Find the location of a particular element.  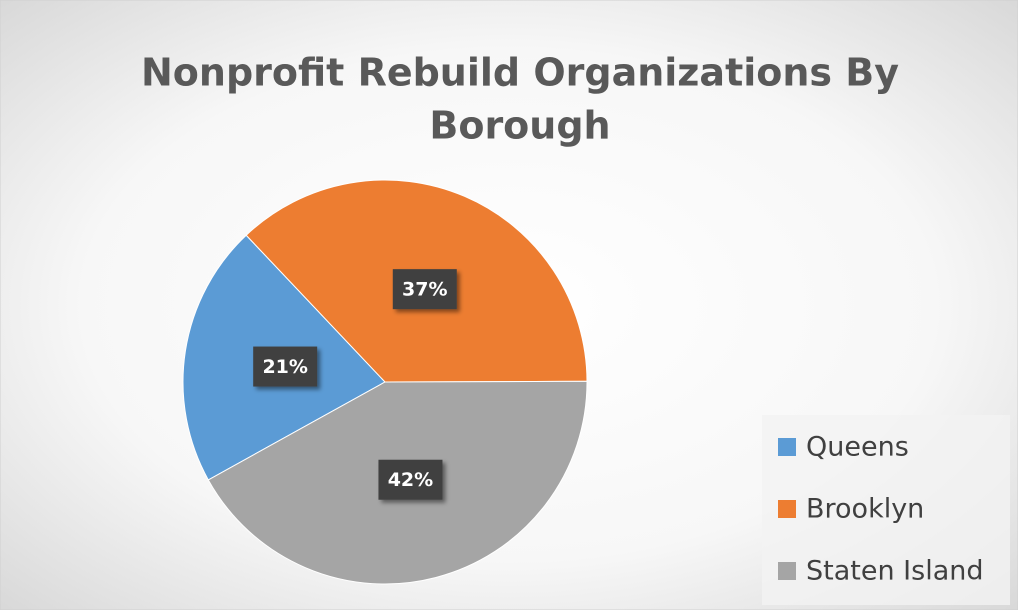

legend-label: Brooklyn is located at coordinates (865, 509).